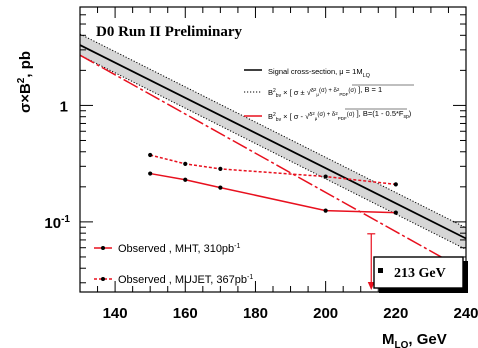  What do you see at coordinates (255, 313) in the screenshot?
I see `x-tick-label: 180` at bounding box center [255, 313].